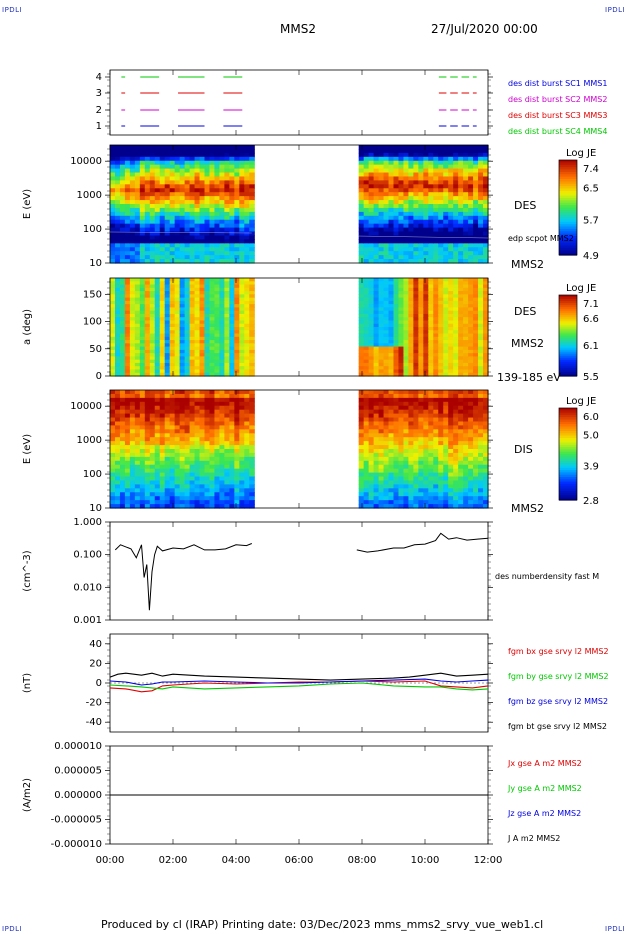 This screenshot has width=630, height=934. I want to click on current-ytick-label: 0.000000, so click(78, 795).